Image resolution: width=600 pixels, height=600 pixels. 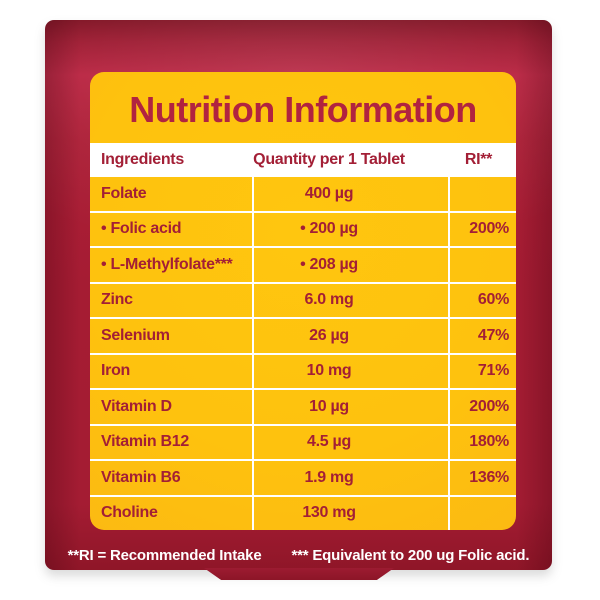 I want to click on table-row: Vitamin B6 1.9 mg 136%, so click(x=303, y=477).